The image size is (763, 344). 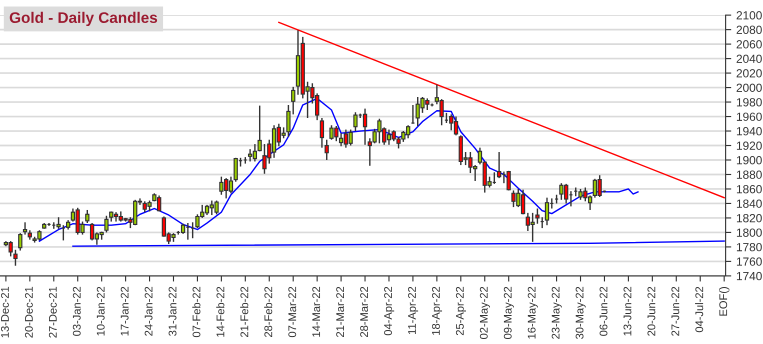 What do you see at coordinates (148, 311) in the screenshot?
I see `x-tick-label: 24-Jan-22` at bounding box center [148, 311].